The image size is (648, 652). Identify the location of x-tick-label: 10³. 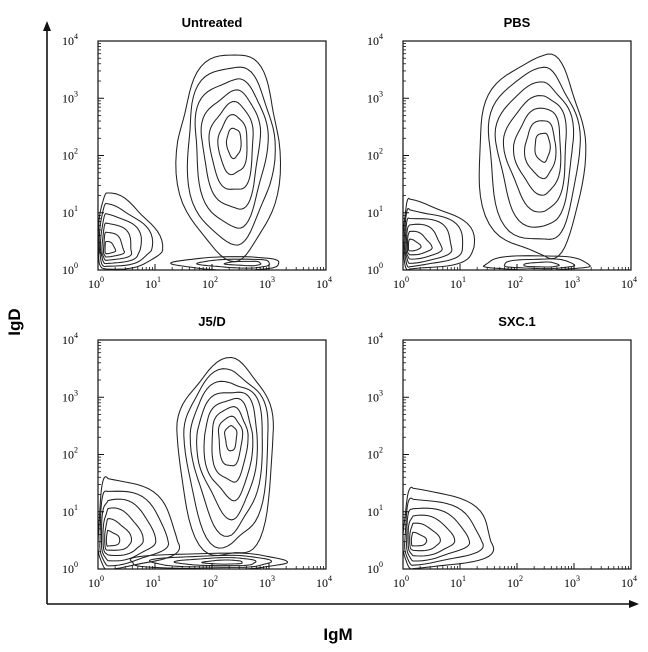
(572, 283).